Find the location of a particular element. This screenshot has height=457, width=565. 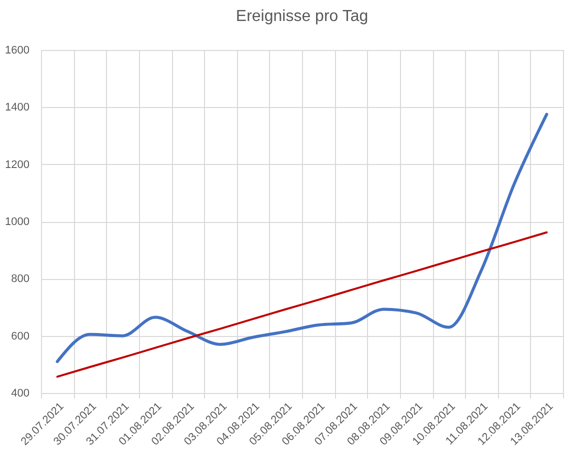

y-tick-label: 600 is located at coordinates (20, 336).